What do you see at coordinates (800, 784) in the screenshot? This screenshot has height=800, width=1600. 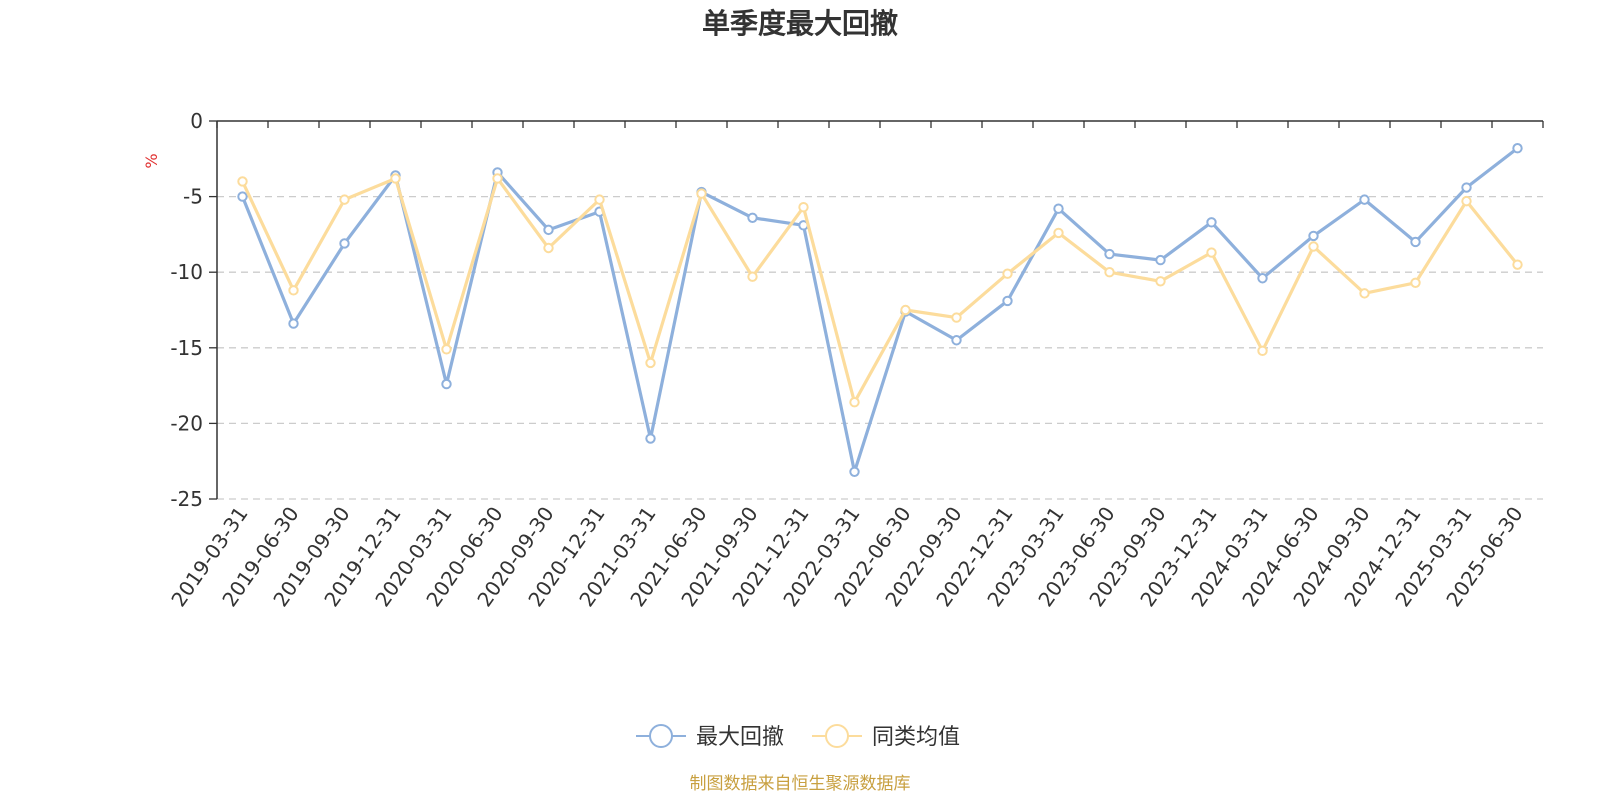 I see `data-source-note: 制图数据来自恒生聚源数据库` at bounding box center [800, 784].